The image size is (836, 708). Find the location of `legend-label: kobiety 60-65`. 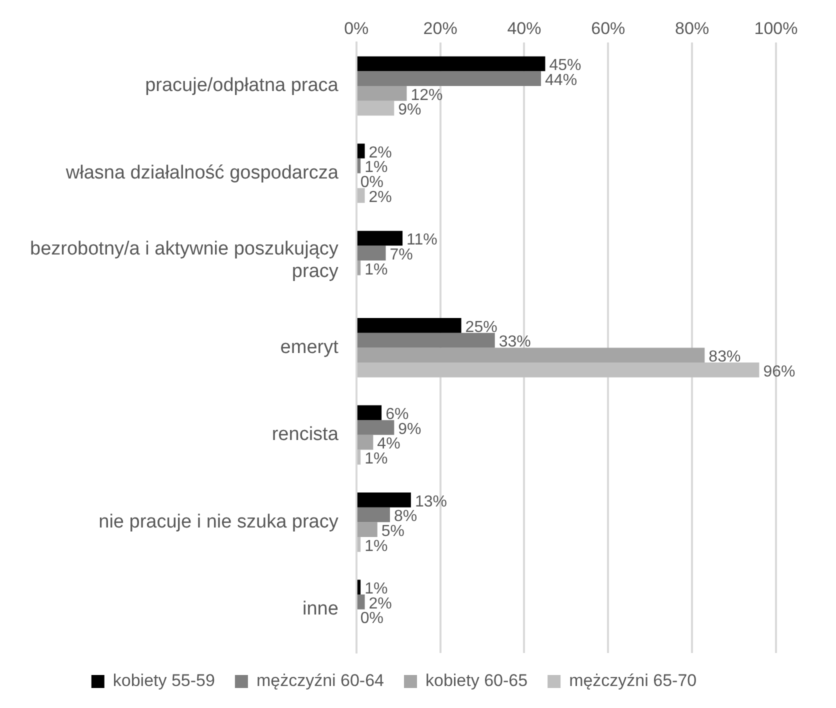

legend-label: kobiety 60-65 is located at coordinates (477, 680).